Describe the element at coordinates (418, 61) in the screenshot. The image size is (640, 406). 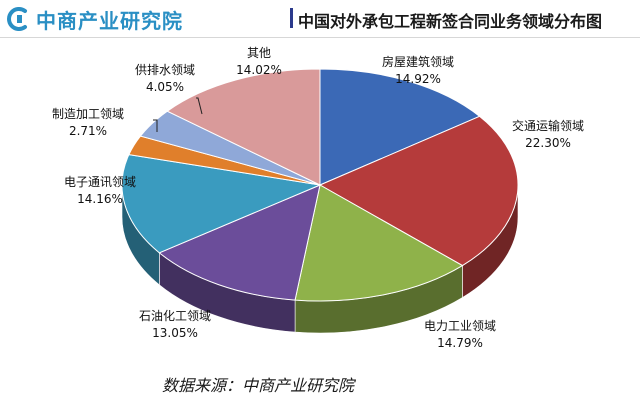
I see `slice-category-label: 房屋建筑领域` at that location.